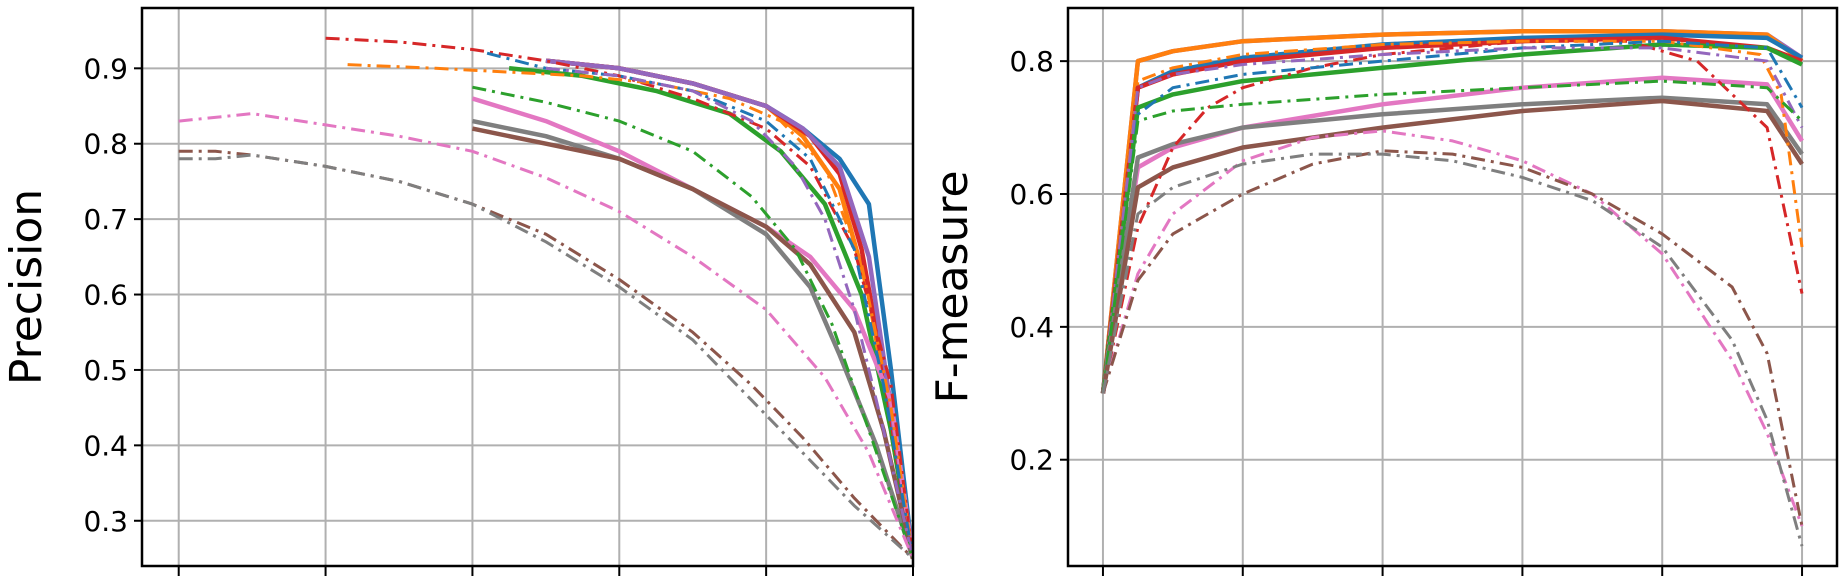  Describe the element at coordinates (105, 445) in the screenshot. I see `precision-y-tick-label: 0.4` at that location.